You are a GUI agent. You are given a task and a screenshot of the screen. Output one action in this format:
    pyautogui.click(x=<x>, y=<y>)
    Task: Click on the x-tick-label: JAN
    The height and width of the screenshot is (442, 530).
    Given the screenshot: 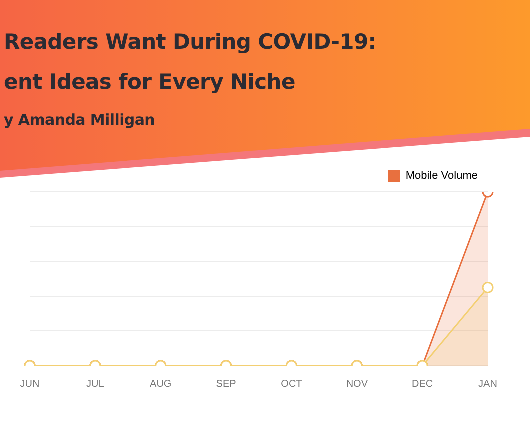 What is the action you would take?
    pyautogui.click(x=488, y=384)
    